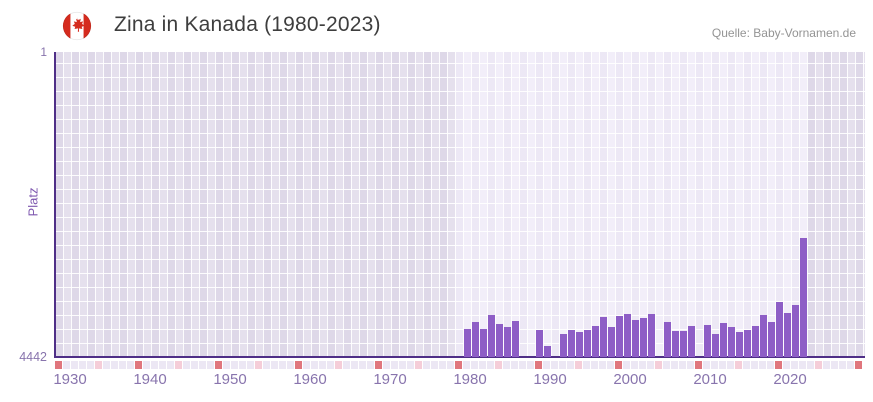 This screenshot has width=873, height=402. What do you see at coordinates (738, 365) in the screenshot?
I see `marker-cell-2015` at bounding box center [738, 365].